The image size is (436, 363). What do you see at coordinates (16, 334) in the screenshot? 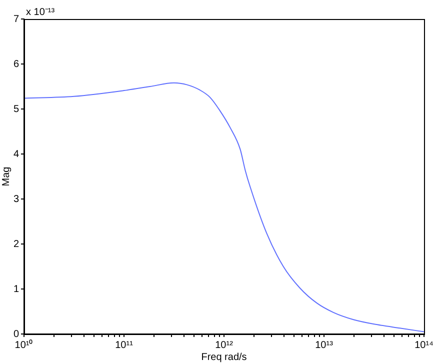
I see `y-tick-label: 0` at bounding box center [16, 334].